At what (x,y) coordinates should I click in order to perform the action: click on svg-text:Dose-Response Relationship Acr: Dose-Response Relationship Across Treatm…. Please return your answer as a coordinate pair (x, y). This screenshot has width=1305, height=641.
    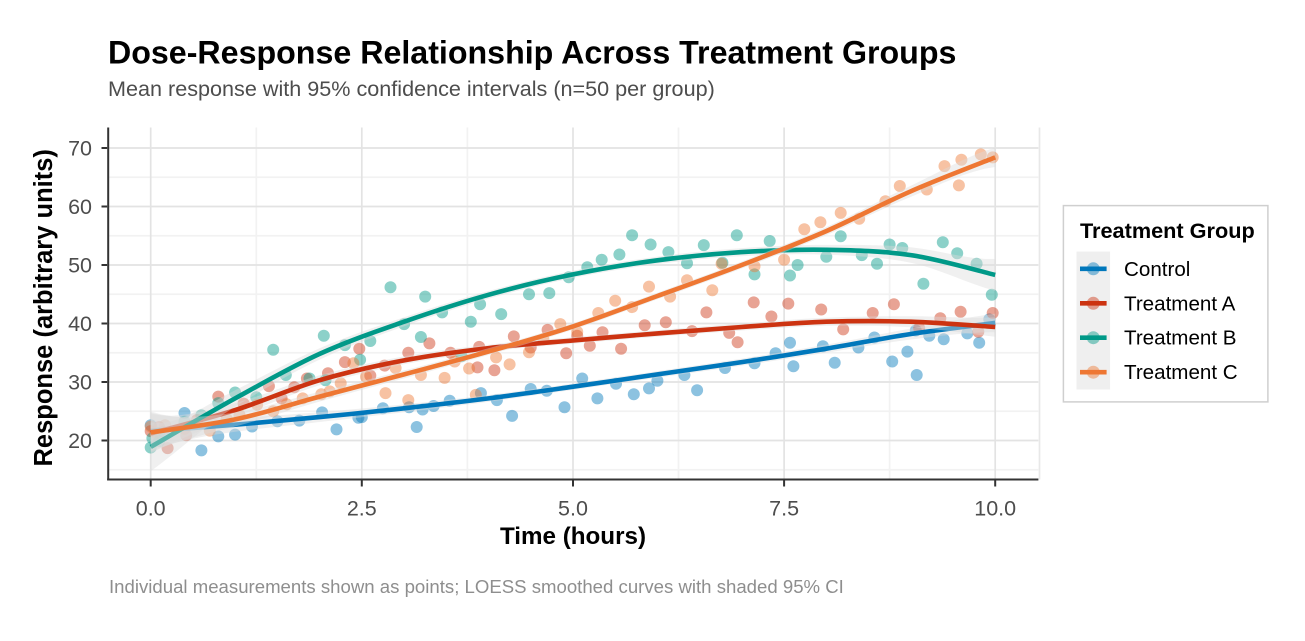
    Looking at the image, I should click on (532, 53).